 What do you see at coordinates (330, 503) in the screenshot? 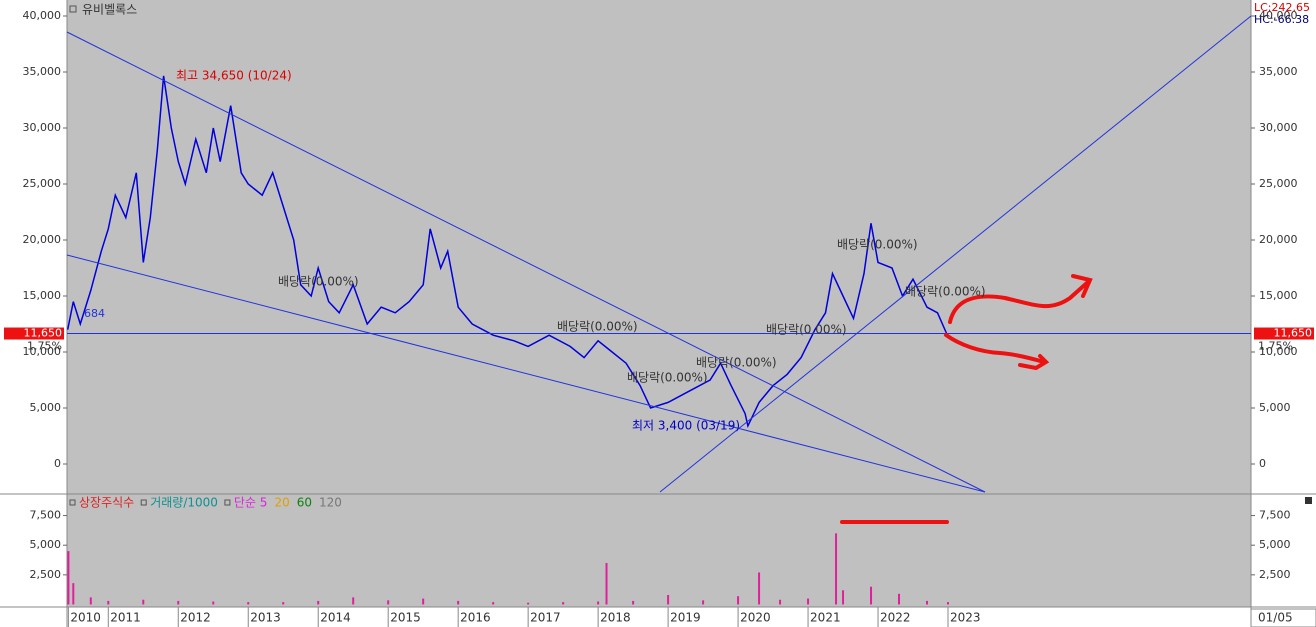
I see `legend-label: 120` at bounding box center [330, 503].